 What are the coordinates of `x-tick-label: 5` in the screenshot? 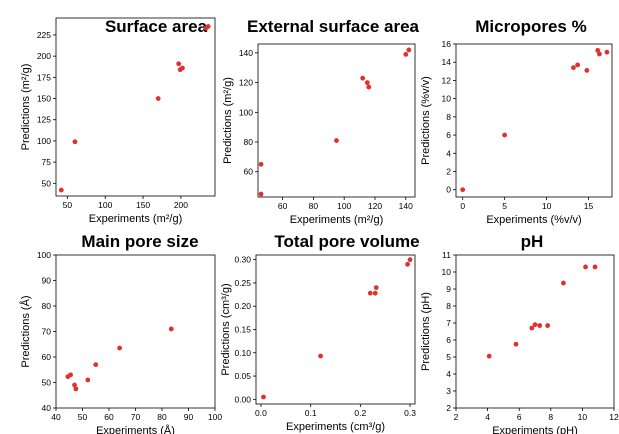 It's located at (504, 206).